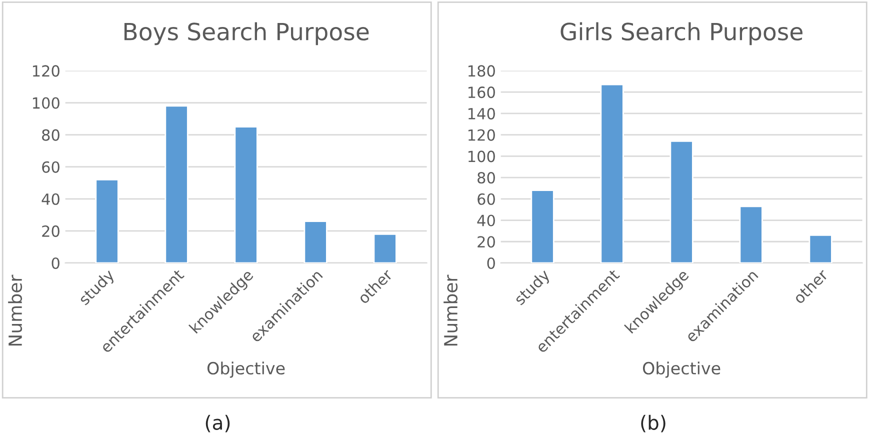 The height and width of the screenshot is (442, 871). I want to click on y-tick-label: 160, so click(481, 92).